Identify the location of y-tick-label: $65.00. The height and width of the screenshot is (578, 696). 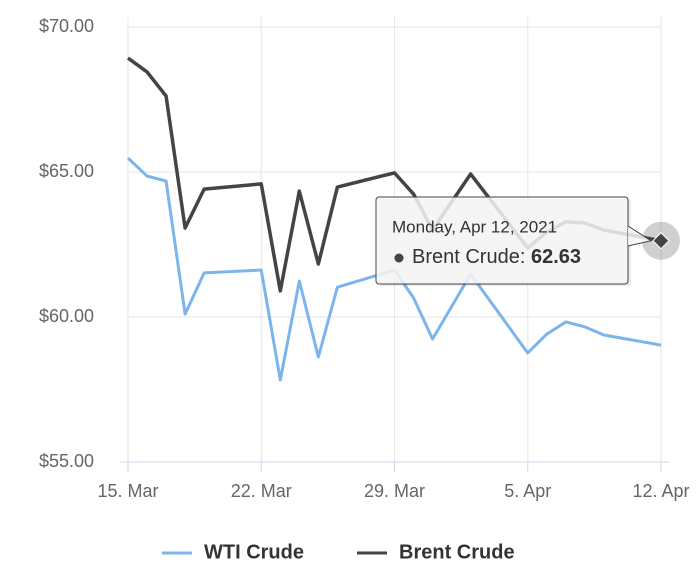
(66, 171).